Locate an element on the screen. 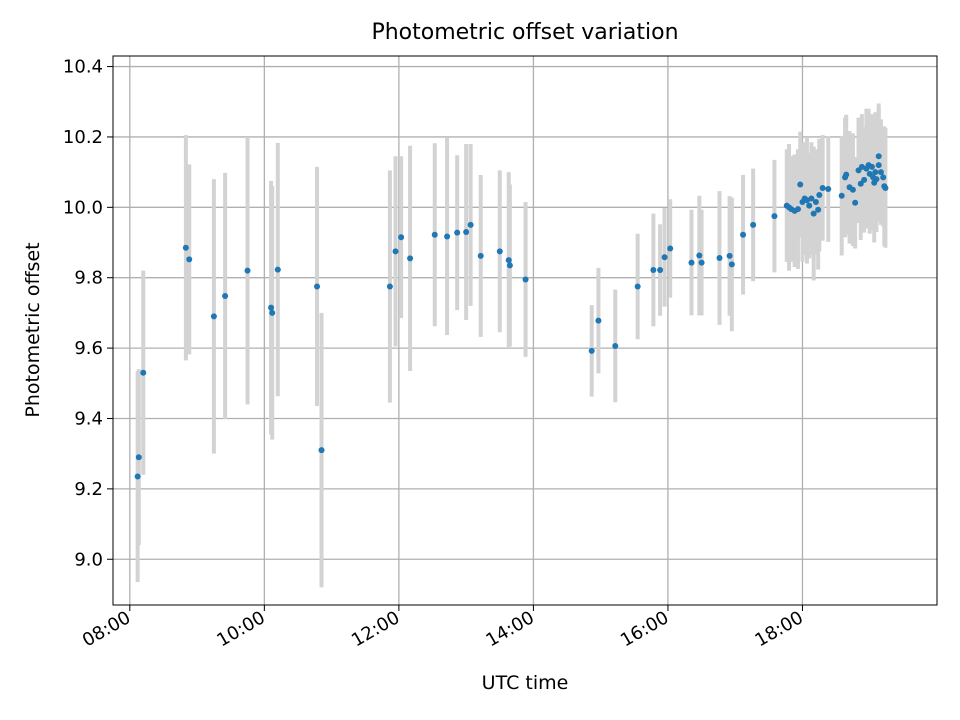 This screenshot has height=720, width=960. y-tick-label: 9.2 is located at coordinates (88, 489).